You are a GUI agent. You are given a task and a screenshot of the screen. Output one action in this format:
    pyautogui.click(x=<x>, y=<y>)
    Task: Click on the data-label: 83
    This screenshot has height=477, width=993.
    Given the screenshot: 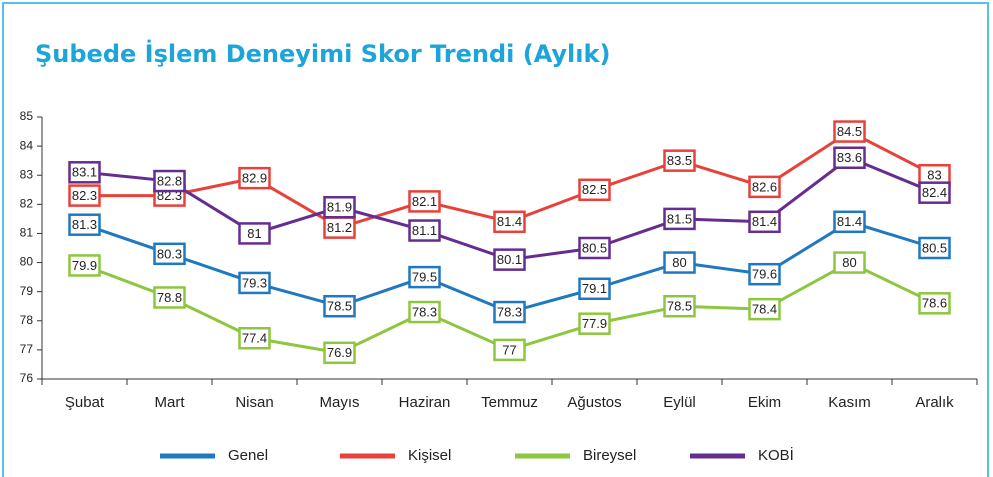 What is the action you would take?
    pyautogui.click(x=934, y=175)
    